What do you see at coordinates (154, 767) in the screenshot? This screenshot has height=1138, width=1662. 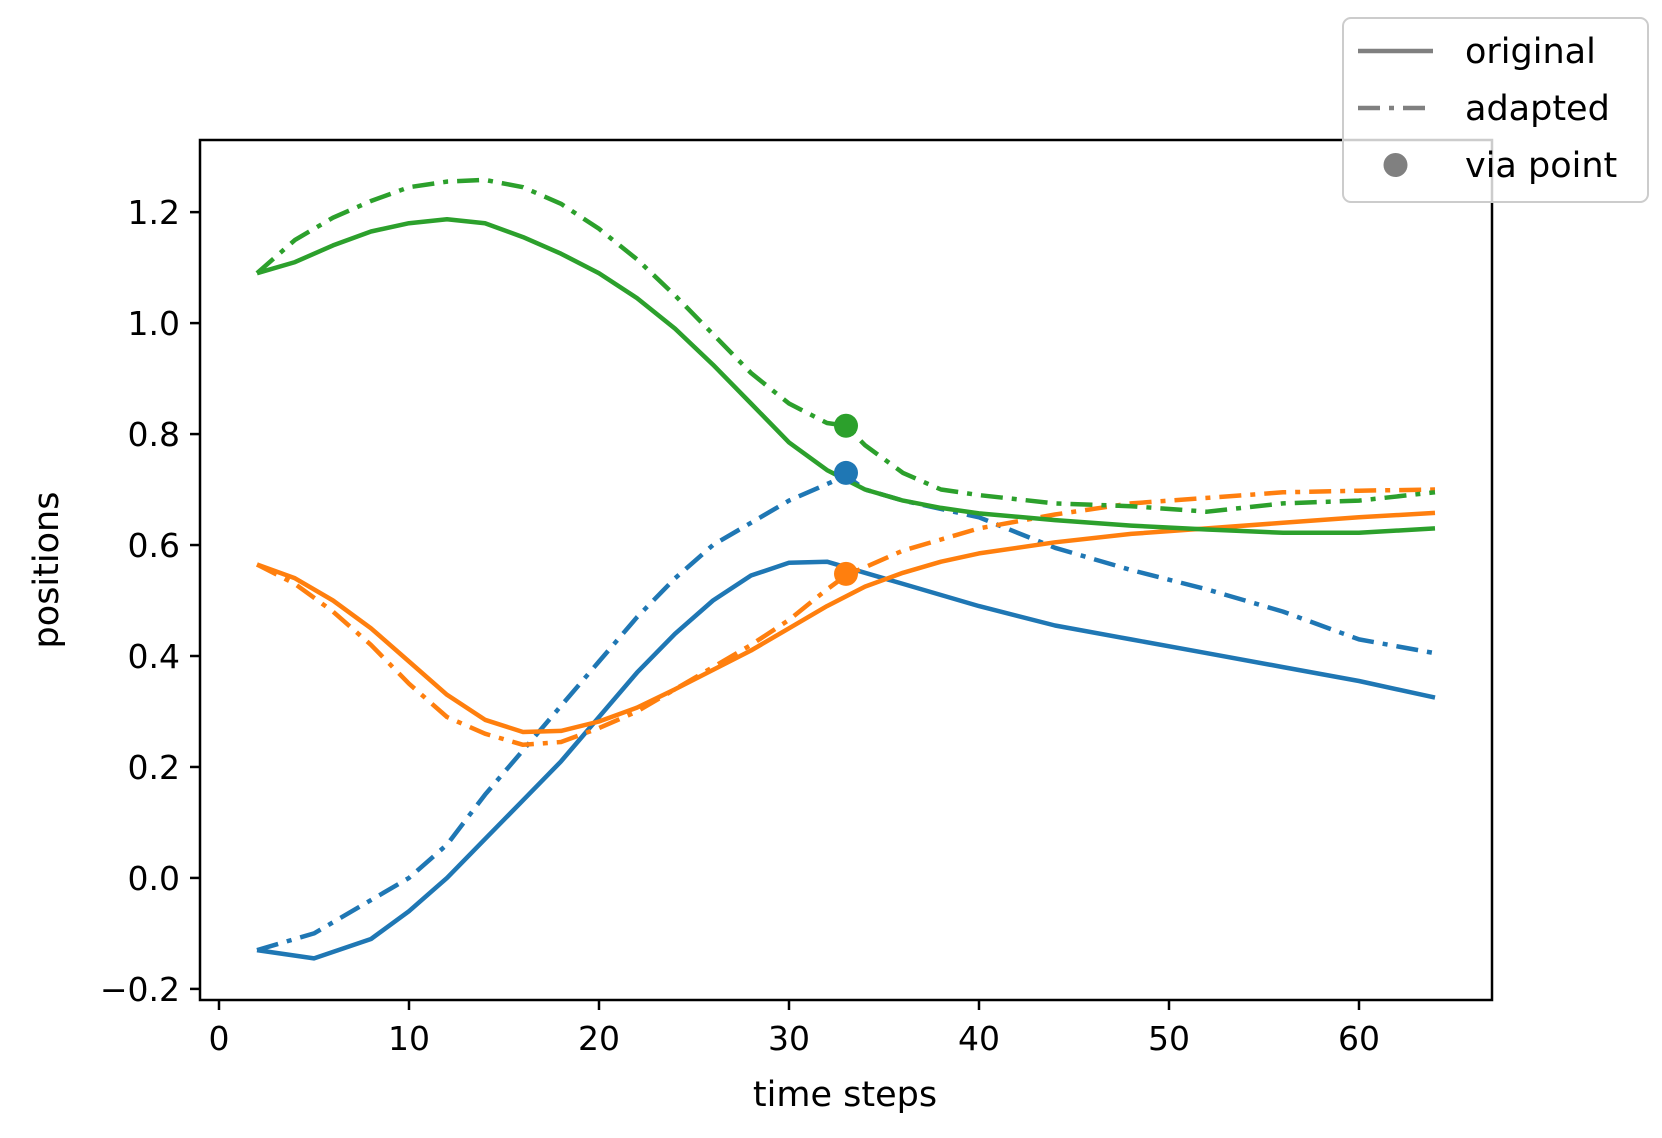 I see `y-tick-label: 0.2` at bounding box center [154, 767].